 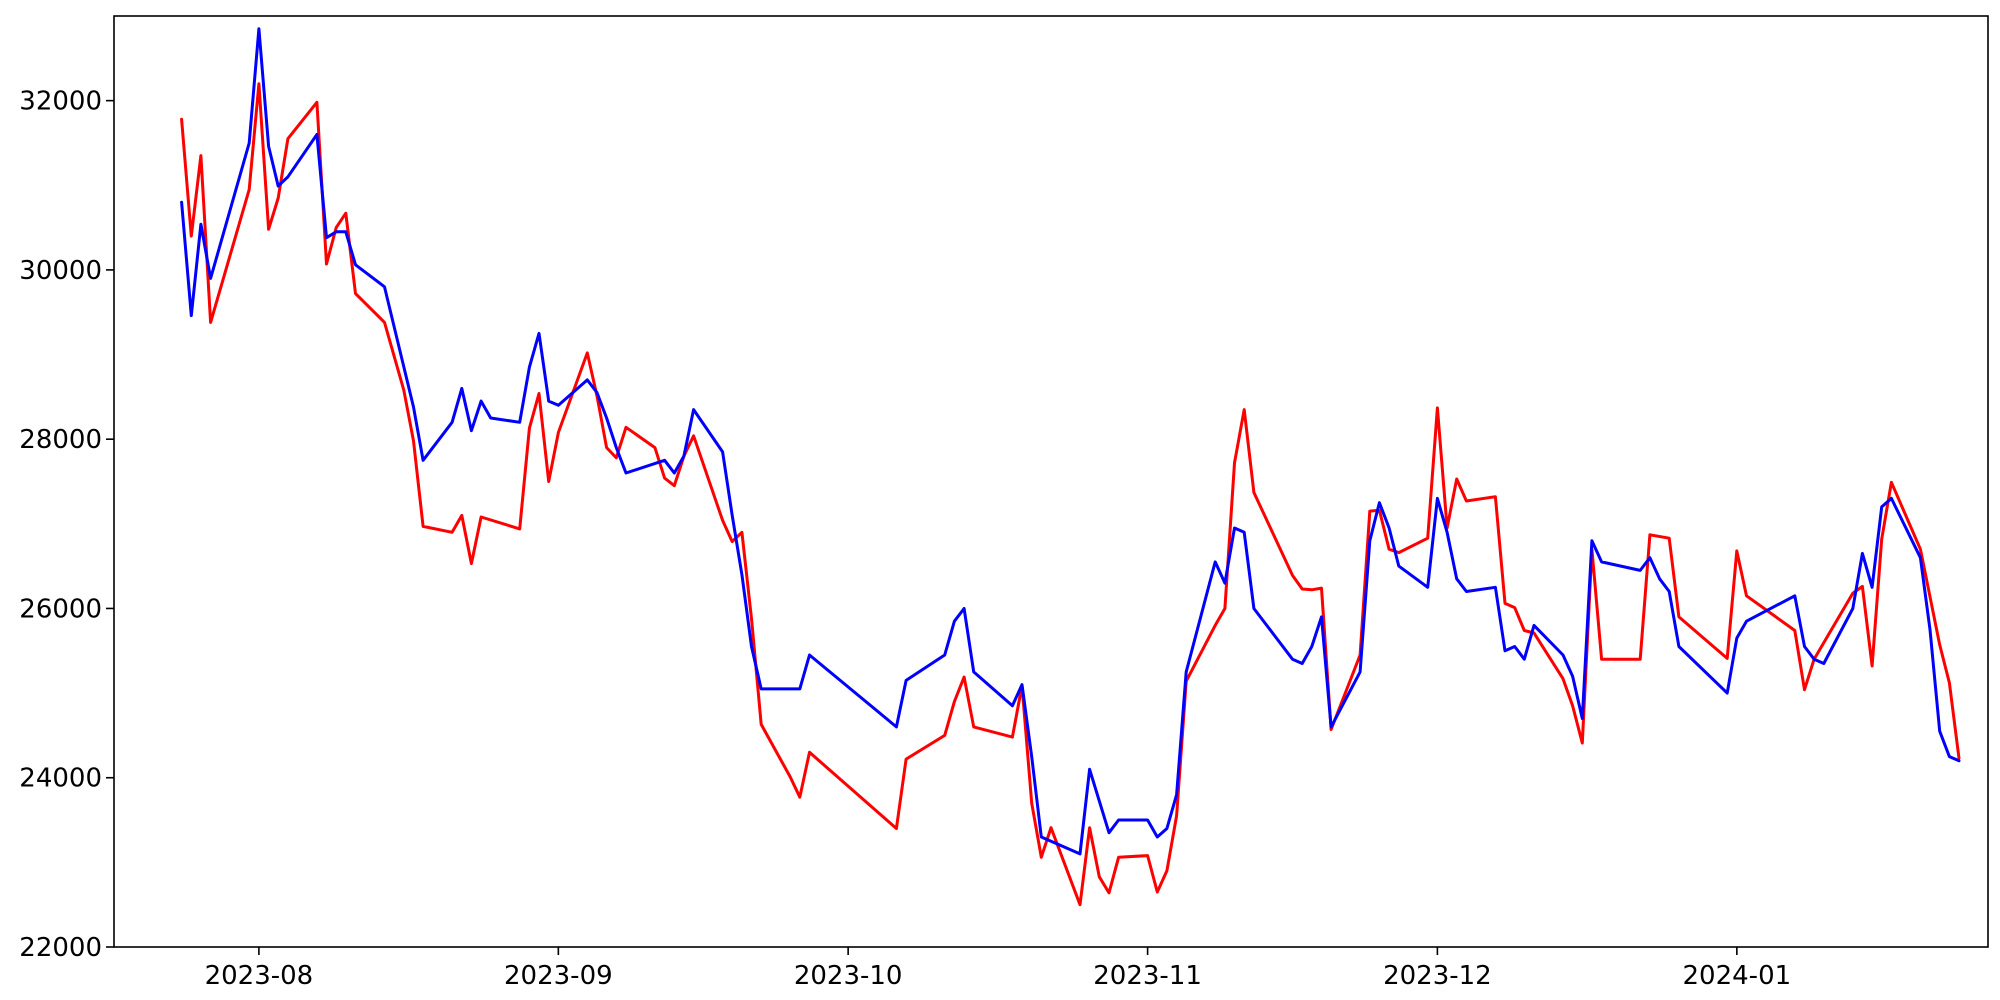 I want to click on y-tick-label: 26000, so click(x=60, y=609).